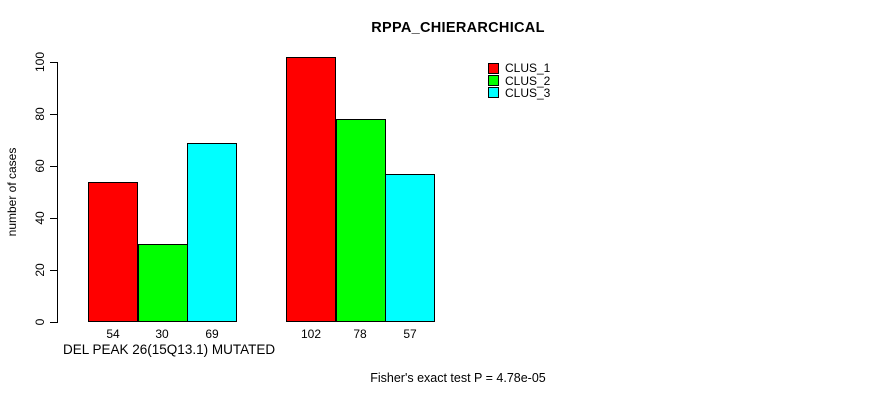  I want to click on bar-clus_3-group1, so click(212, 232).